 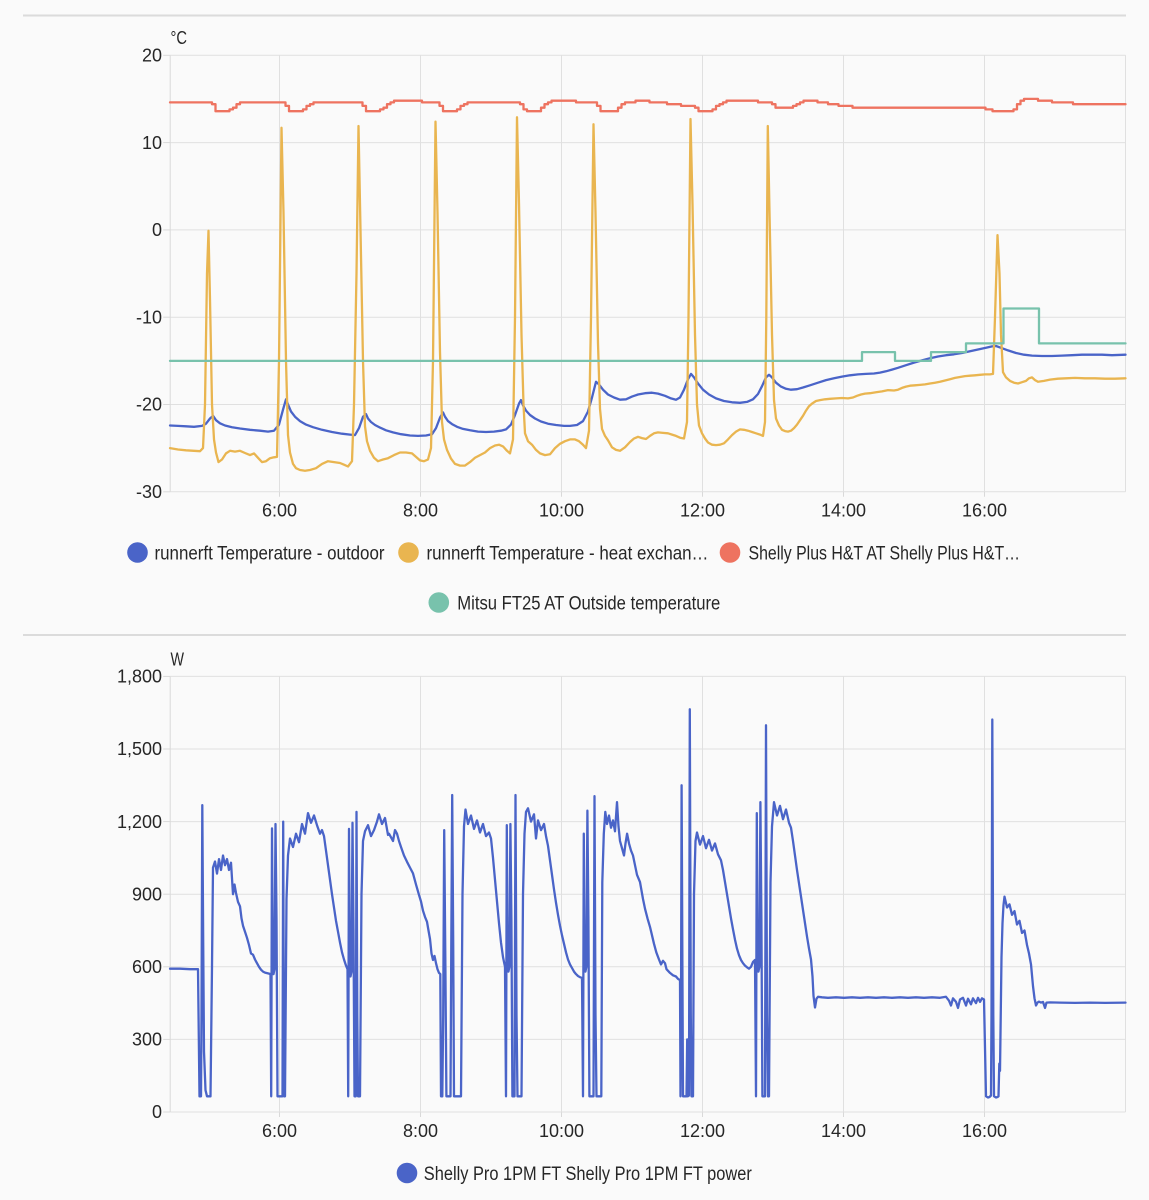 What do you see at coordinates (139, 677) in the screenshot?
I see `svg-text: 1,800` at bounding box center [139, 677].